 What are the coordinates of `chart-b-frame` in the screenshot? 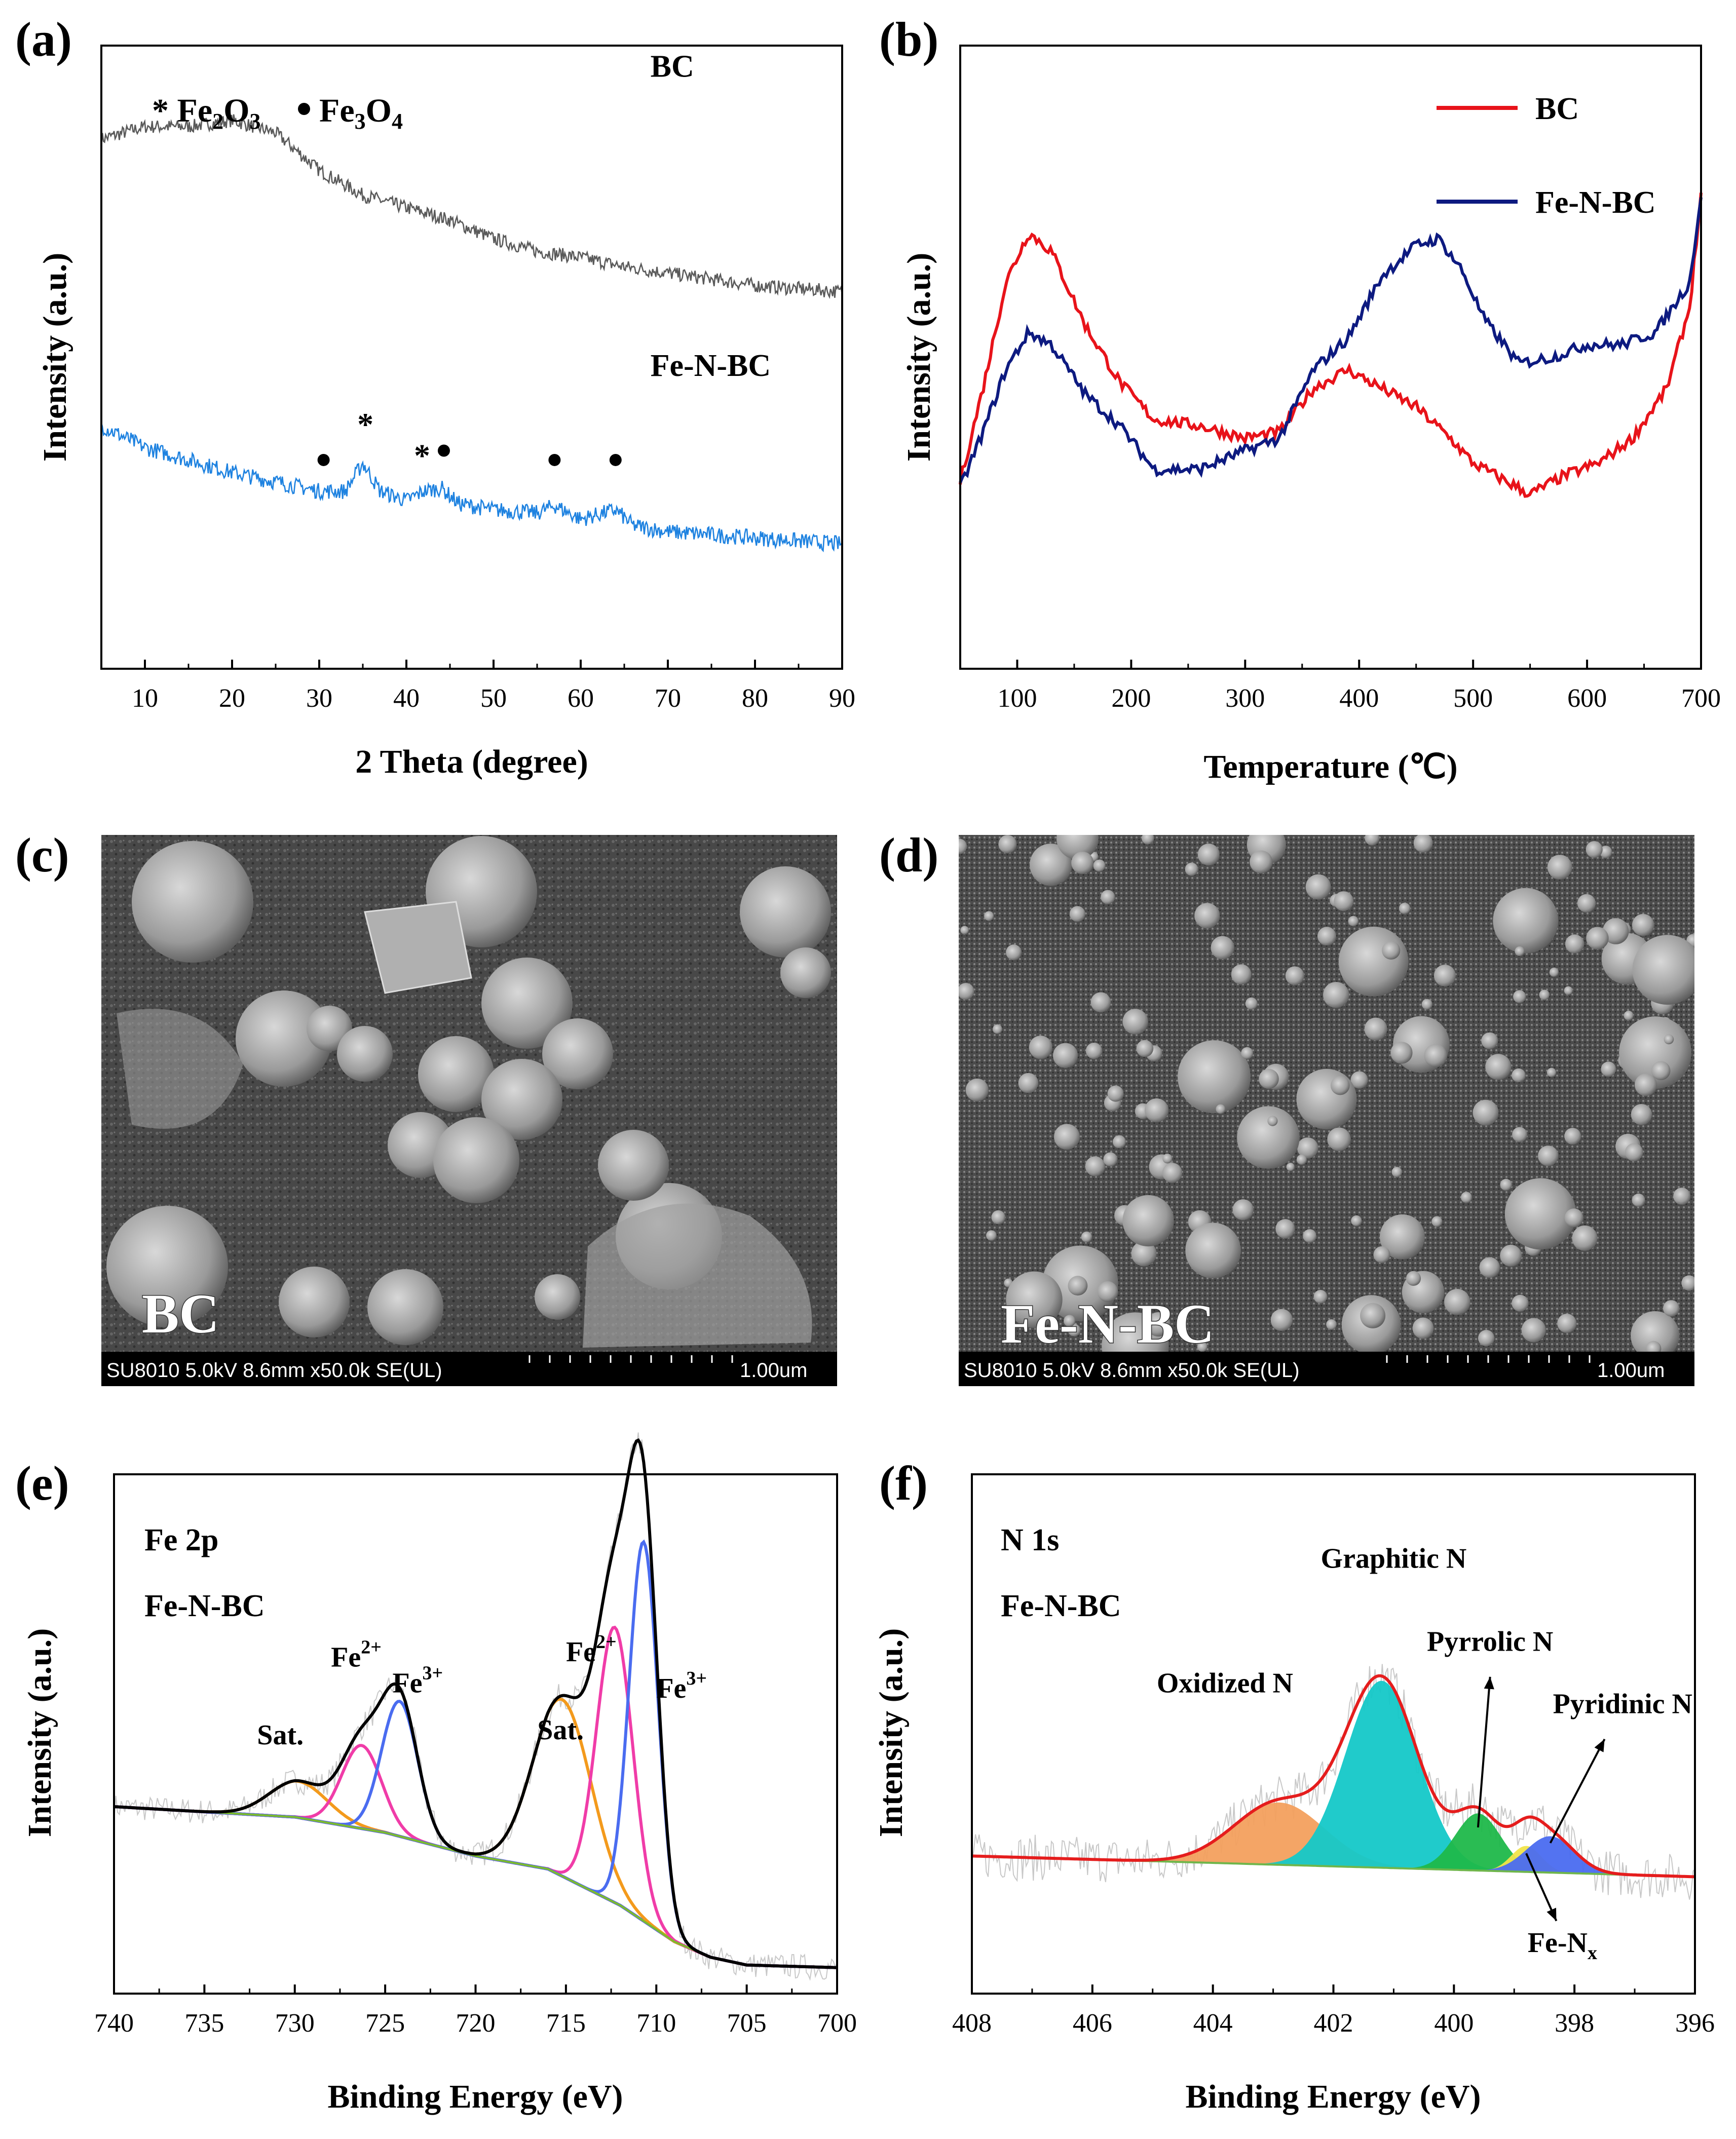 It's located at (1330, 357).